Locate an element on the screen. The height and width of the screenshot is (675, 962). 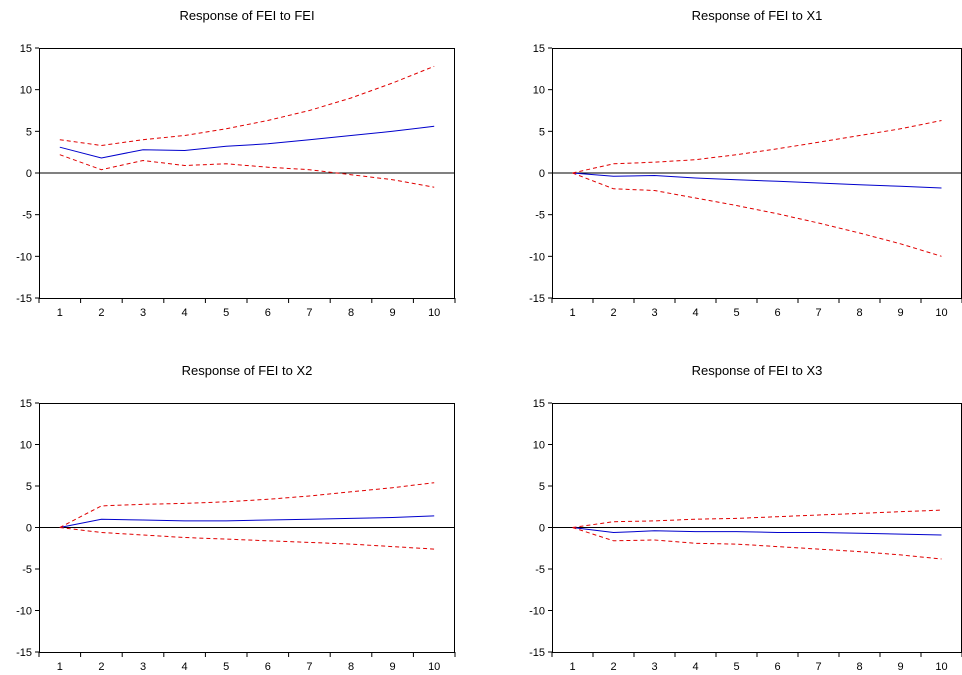
chart-title: Response of FEI to X2 is located at coordinates (247, 370).